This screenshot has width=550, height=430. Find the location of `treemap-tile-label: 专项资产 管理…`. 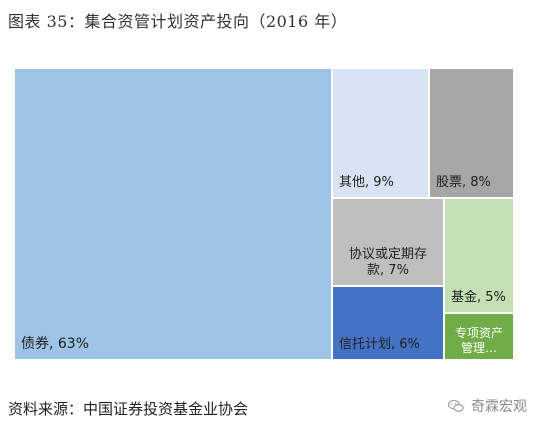

treemap-tile-label: 专项资产 管理… is located at coordinates (478, 340).